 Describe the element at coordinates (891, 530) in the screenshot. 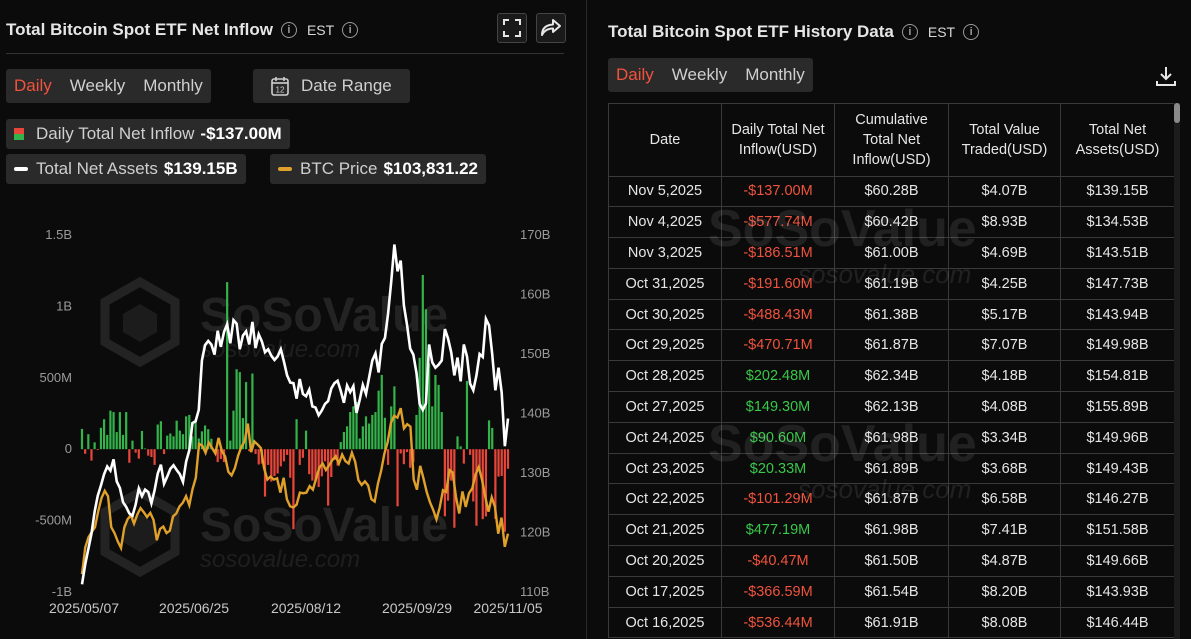

I see `table-row: Oct 21,2025 $477.19M $61.98B $7.41B $151.58B` at that location.